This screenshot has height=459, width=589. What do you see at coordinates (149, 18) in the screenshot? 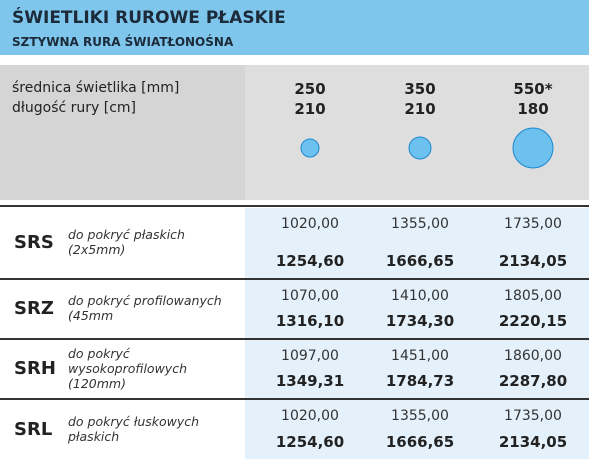
I see `title: ŚWIETLIKI RUROWE PŁASKIE` at bounding box center [149, 18].